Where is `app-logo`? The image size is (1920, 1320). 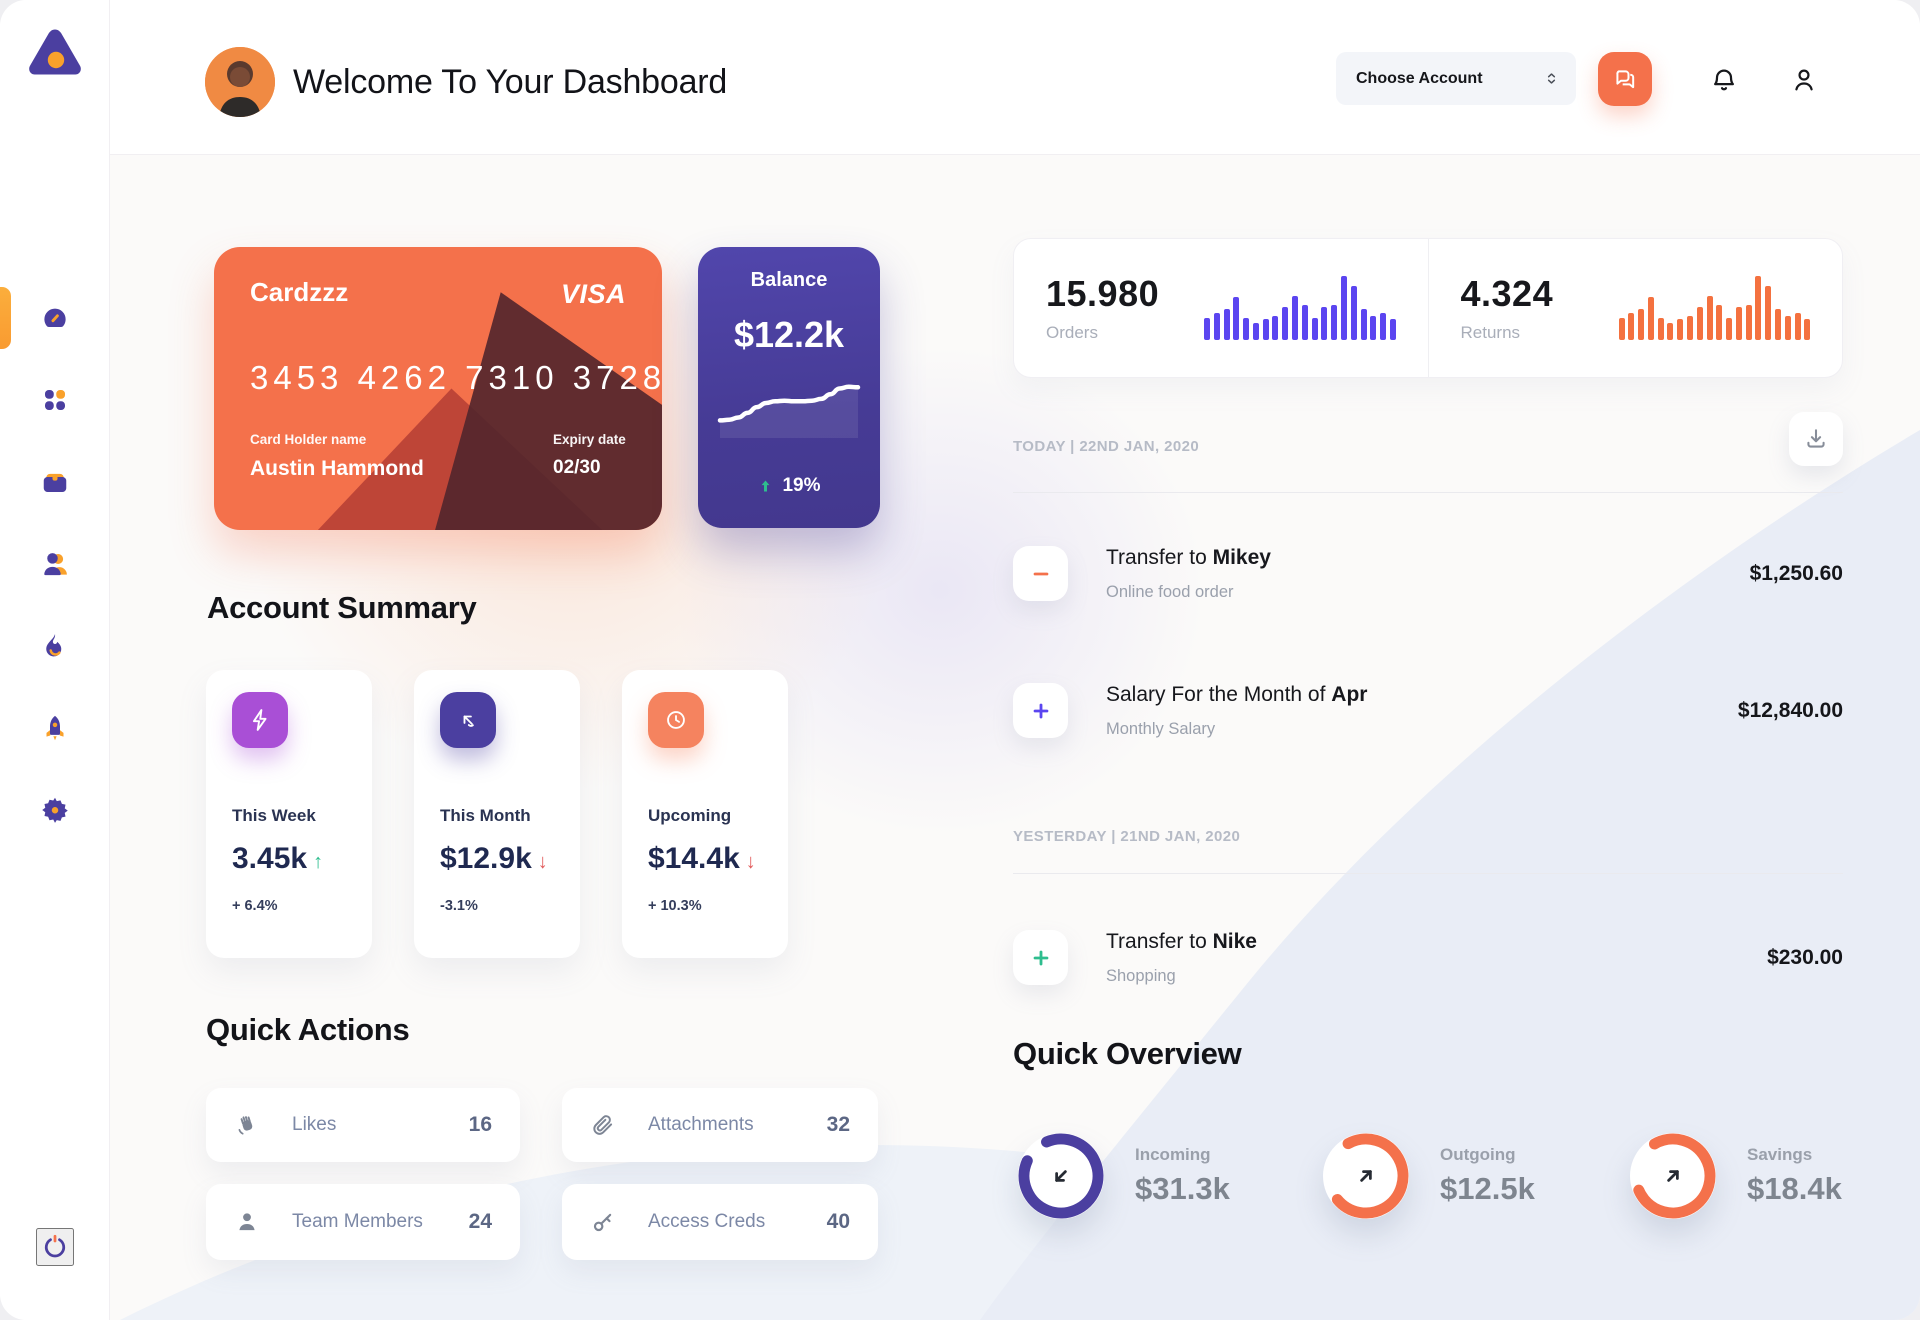 app-logo is located at coordinates (55, 54).